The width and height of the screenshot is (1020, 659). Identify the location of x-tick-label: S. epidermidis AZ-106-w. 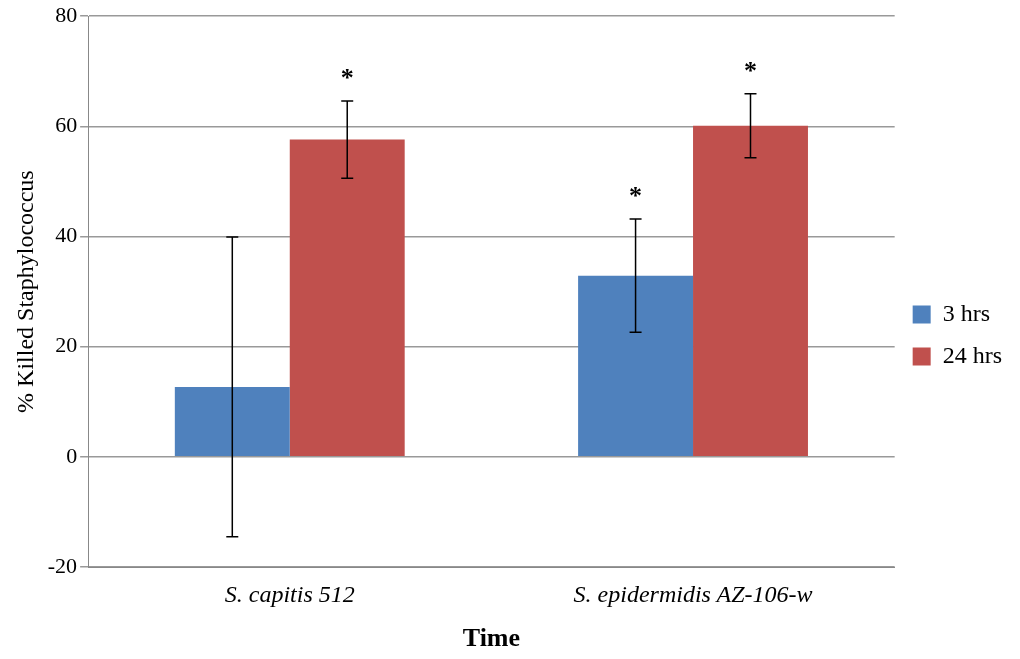
(693, 593).